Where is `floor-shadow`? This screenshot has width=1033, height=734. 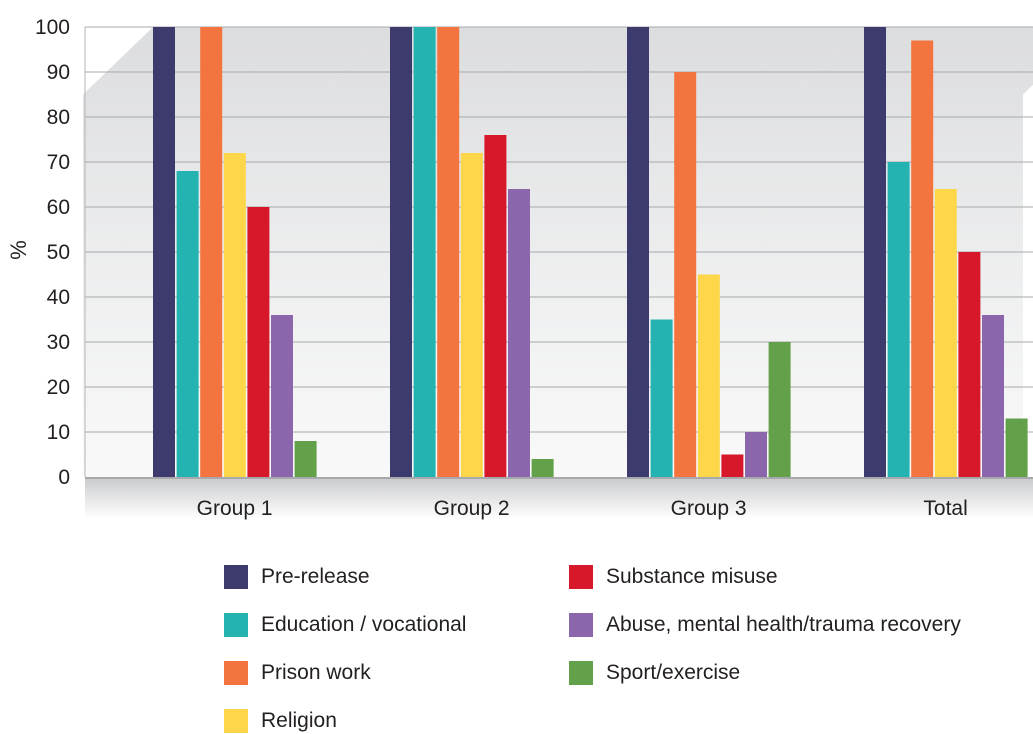 floor-shadow is located at coordinates (559, 498).